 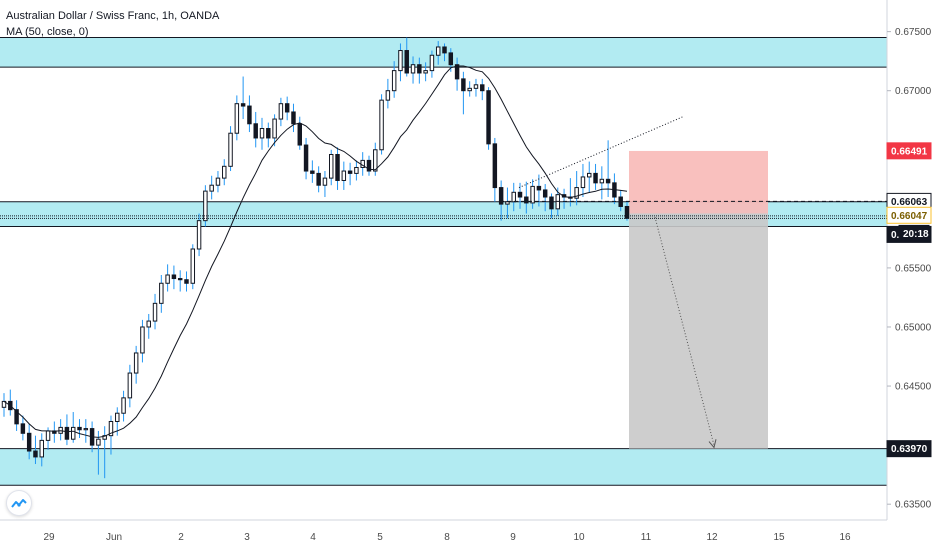 I want to click on price-tag: 20:18, so click(x=914, y=233).